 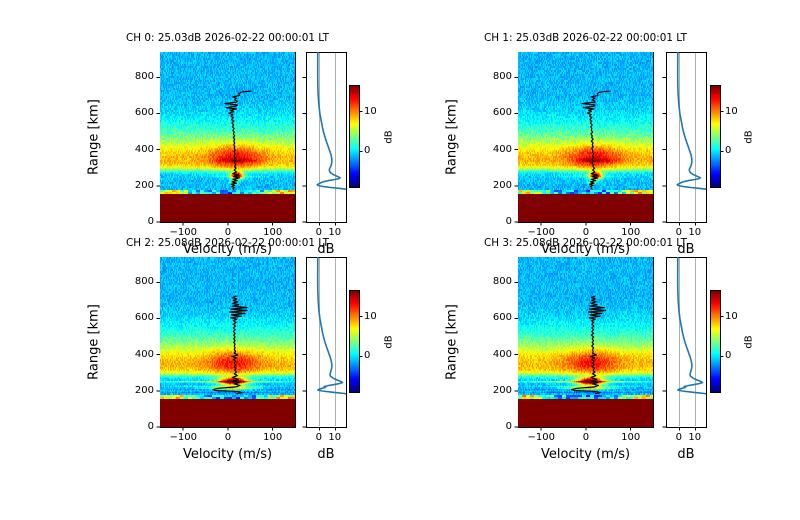 I want to click on profile-line-ch1, so click(x=691, y=121).